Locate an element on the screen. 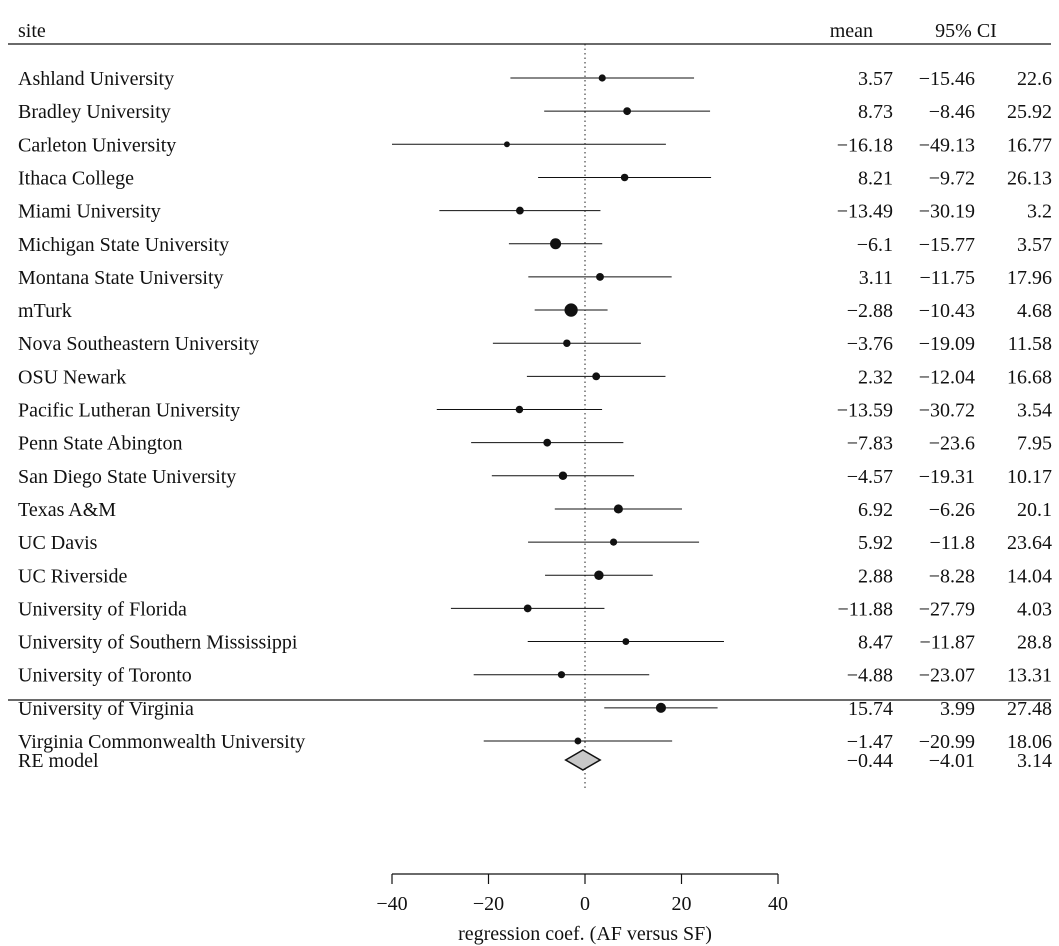  site-label: University of Southern Mississippi is located at coordinates (158, 643).